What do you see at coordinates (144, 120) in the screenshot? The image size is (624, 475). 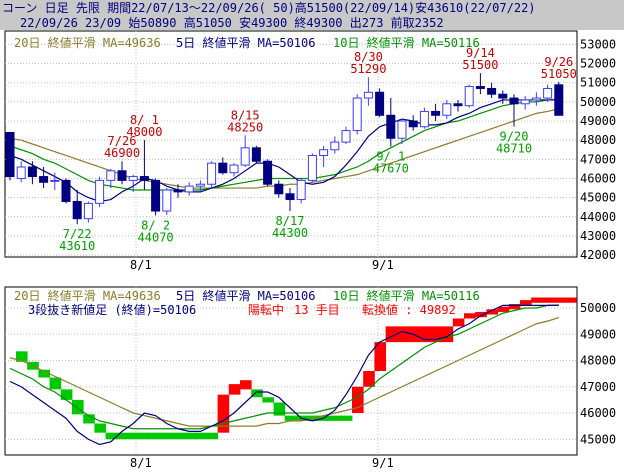 I see `annotation-date: 8/ 1` at bounding box center [144, 120].